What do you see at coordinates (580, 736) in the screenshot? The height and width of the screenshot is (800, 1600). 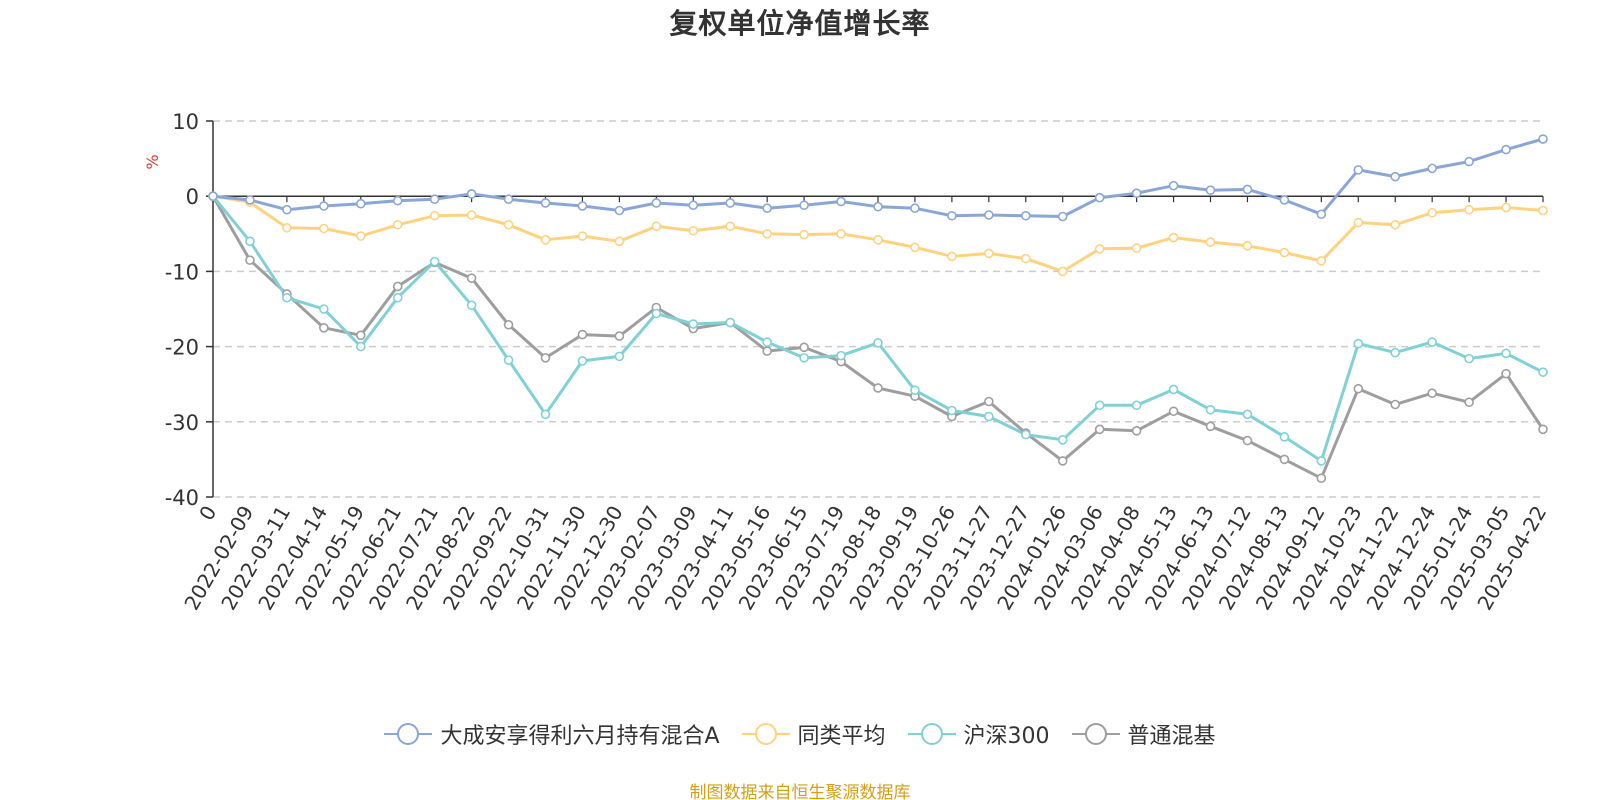 I see `legend-label: 大成安享得利六月持有混合A` at bounding box center [580, 736].